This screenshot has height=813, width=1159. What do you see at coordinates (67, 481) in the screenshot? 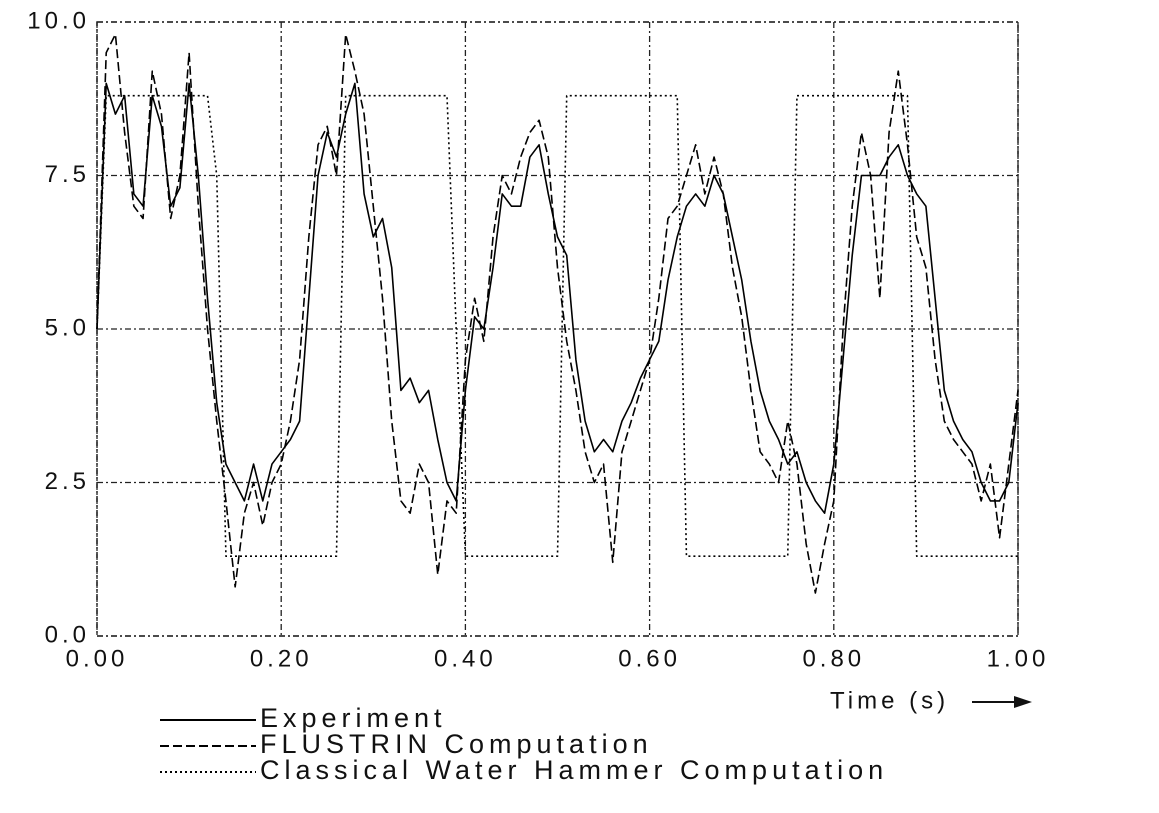
I see `y-tick-label: 2.5` at bounding box center [67, 481].